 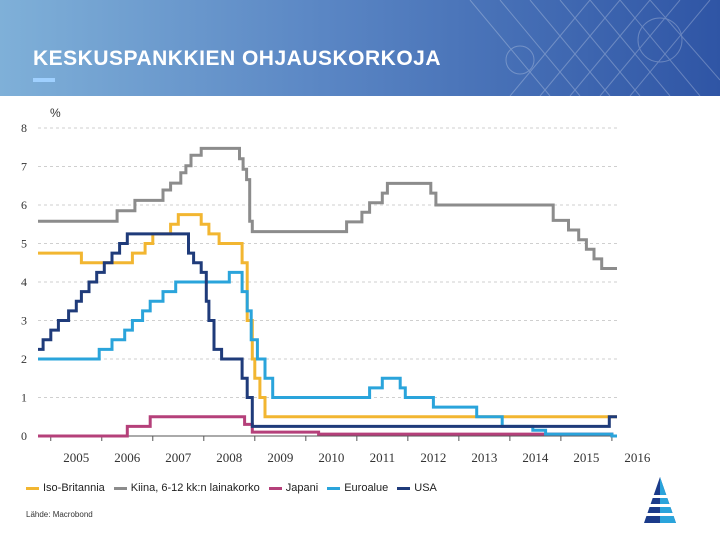 I want to click on x-tick-label: 2016, so click(x=637, y=457).